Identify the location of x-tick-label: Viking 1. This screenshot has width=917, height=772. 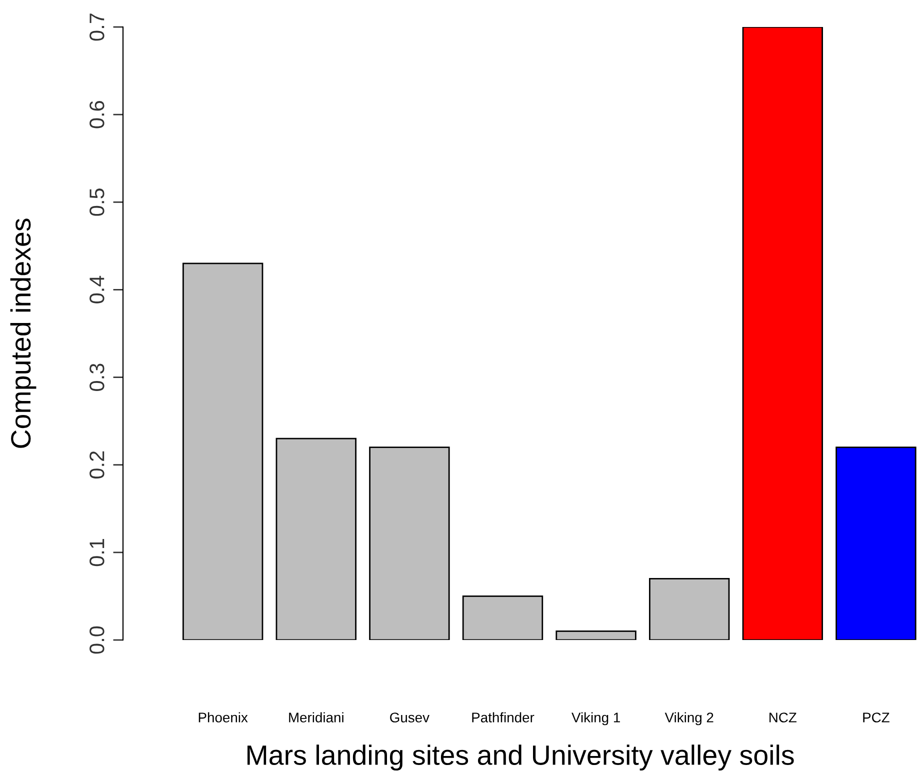
(596, 719).